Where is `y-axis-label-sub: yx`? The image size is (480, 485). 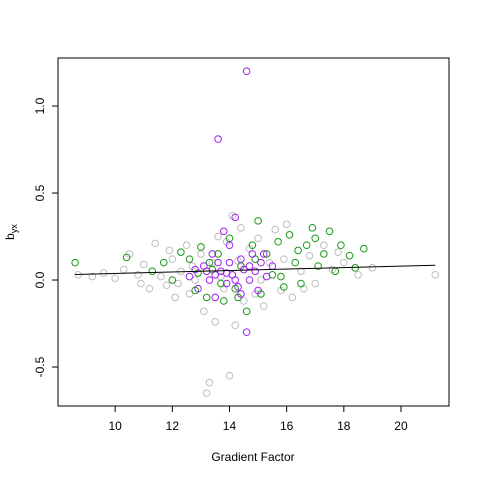 y-axis-label-sub: yx is located at coordinates (14, 229).